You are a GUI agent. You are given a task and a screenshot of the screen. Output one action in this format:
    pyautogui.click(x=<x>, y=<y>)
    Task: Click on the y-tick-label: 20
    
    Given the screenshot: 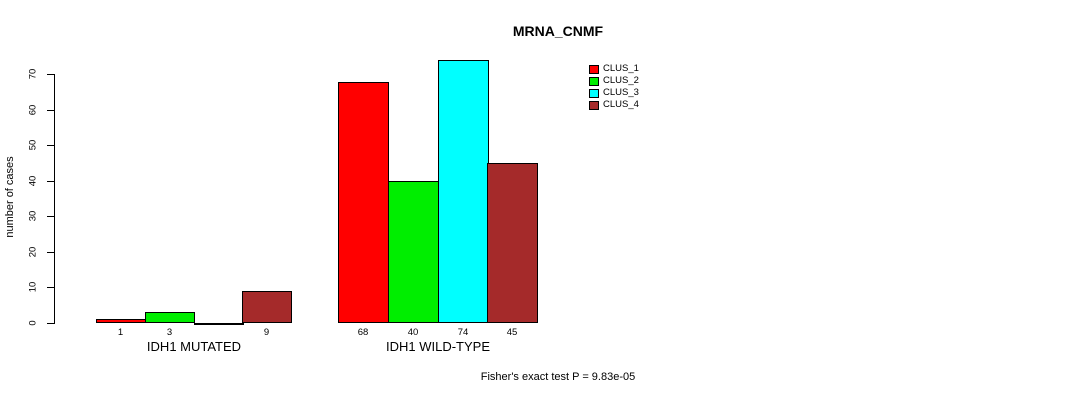 What is the action you would take?
    pyautogui.click(x=33, y=252)
    